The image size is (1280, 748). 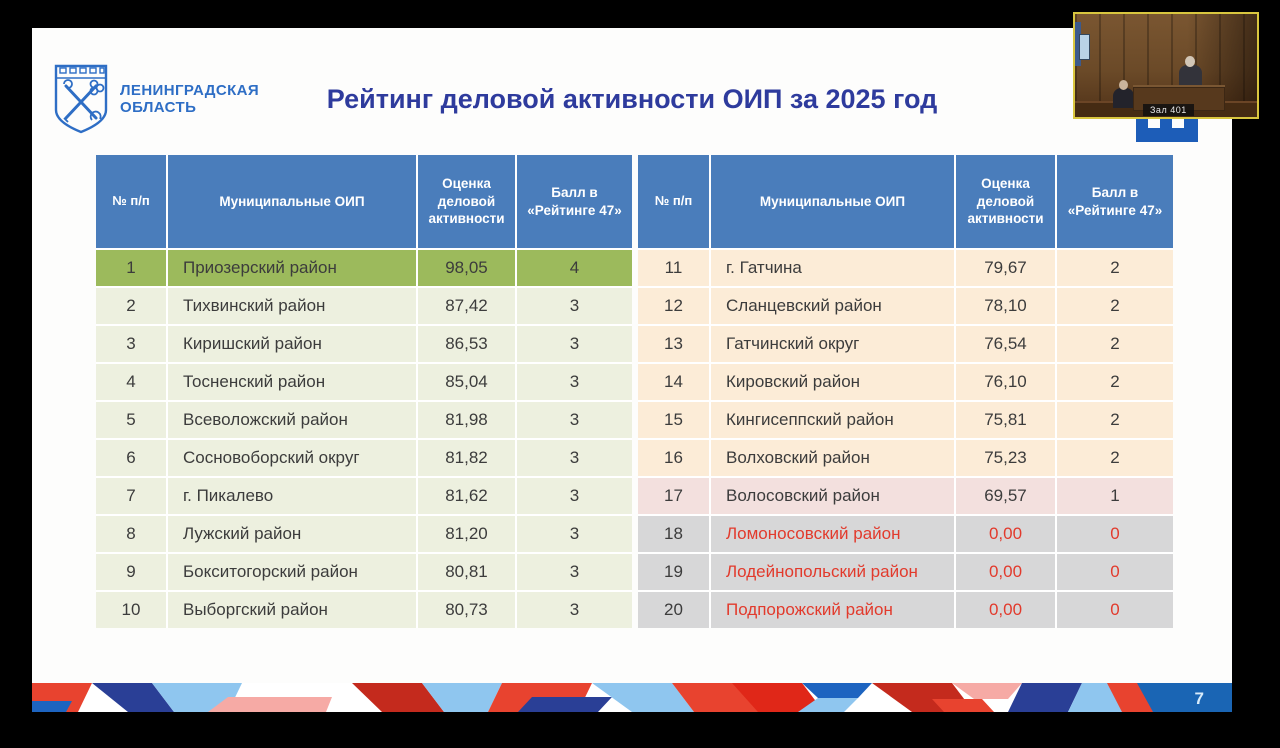 I want to click on row-rank: 2, so click(x=131, y=306).